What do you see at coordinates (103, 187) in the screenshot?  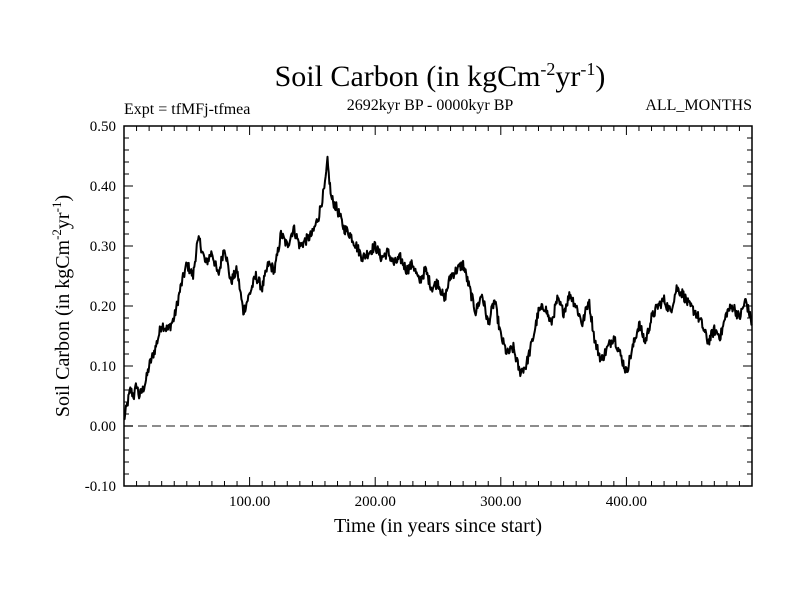 I see `y-tick-label: 0.40` at bounding box center [103, 187].